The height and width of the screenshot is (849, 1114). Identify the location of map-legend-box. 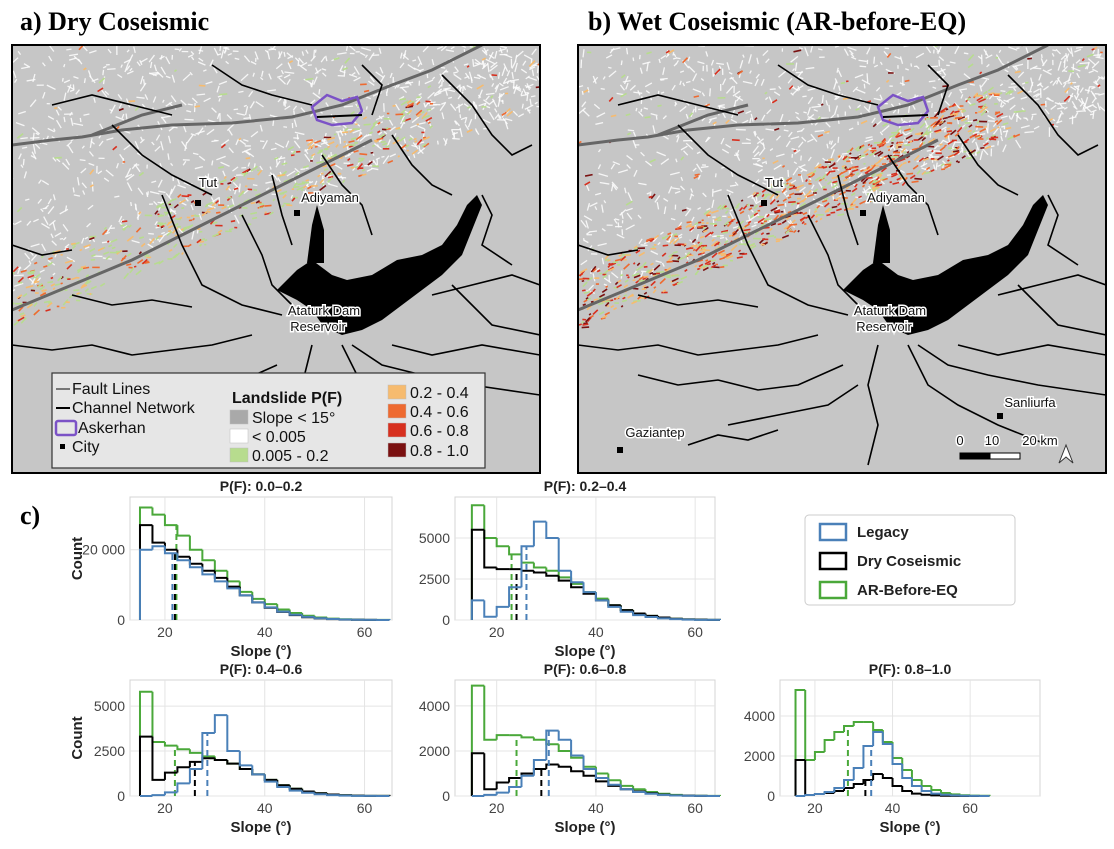
(268, 420).